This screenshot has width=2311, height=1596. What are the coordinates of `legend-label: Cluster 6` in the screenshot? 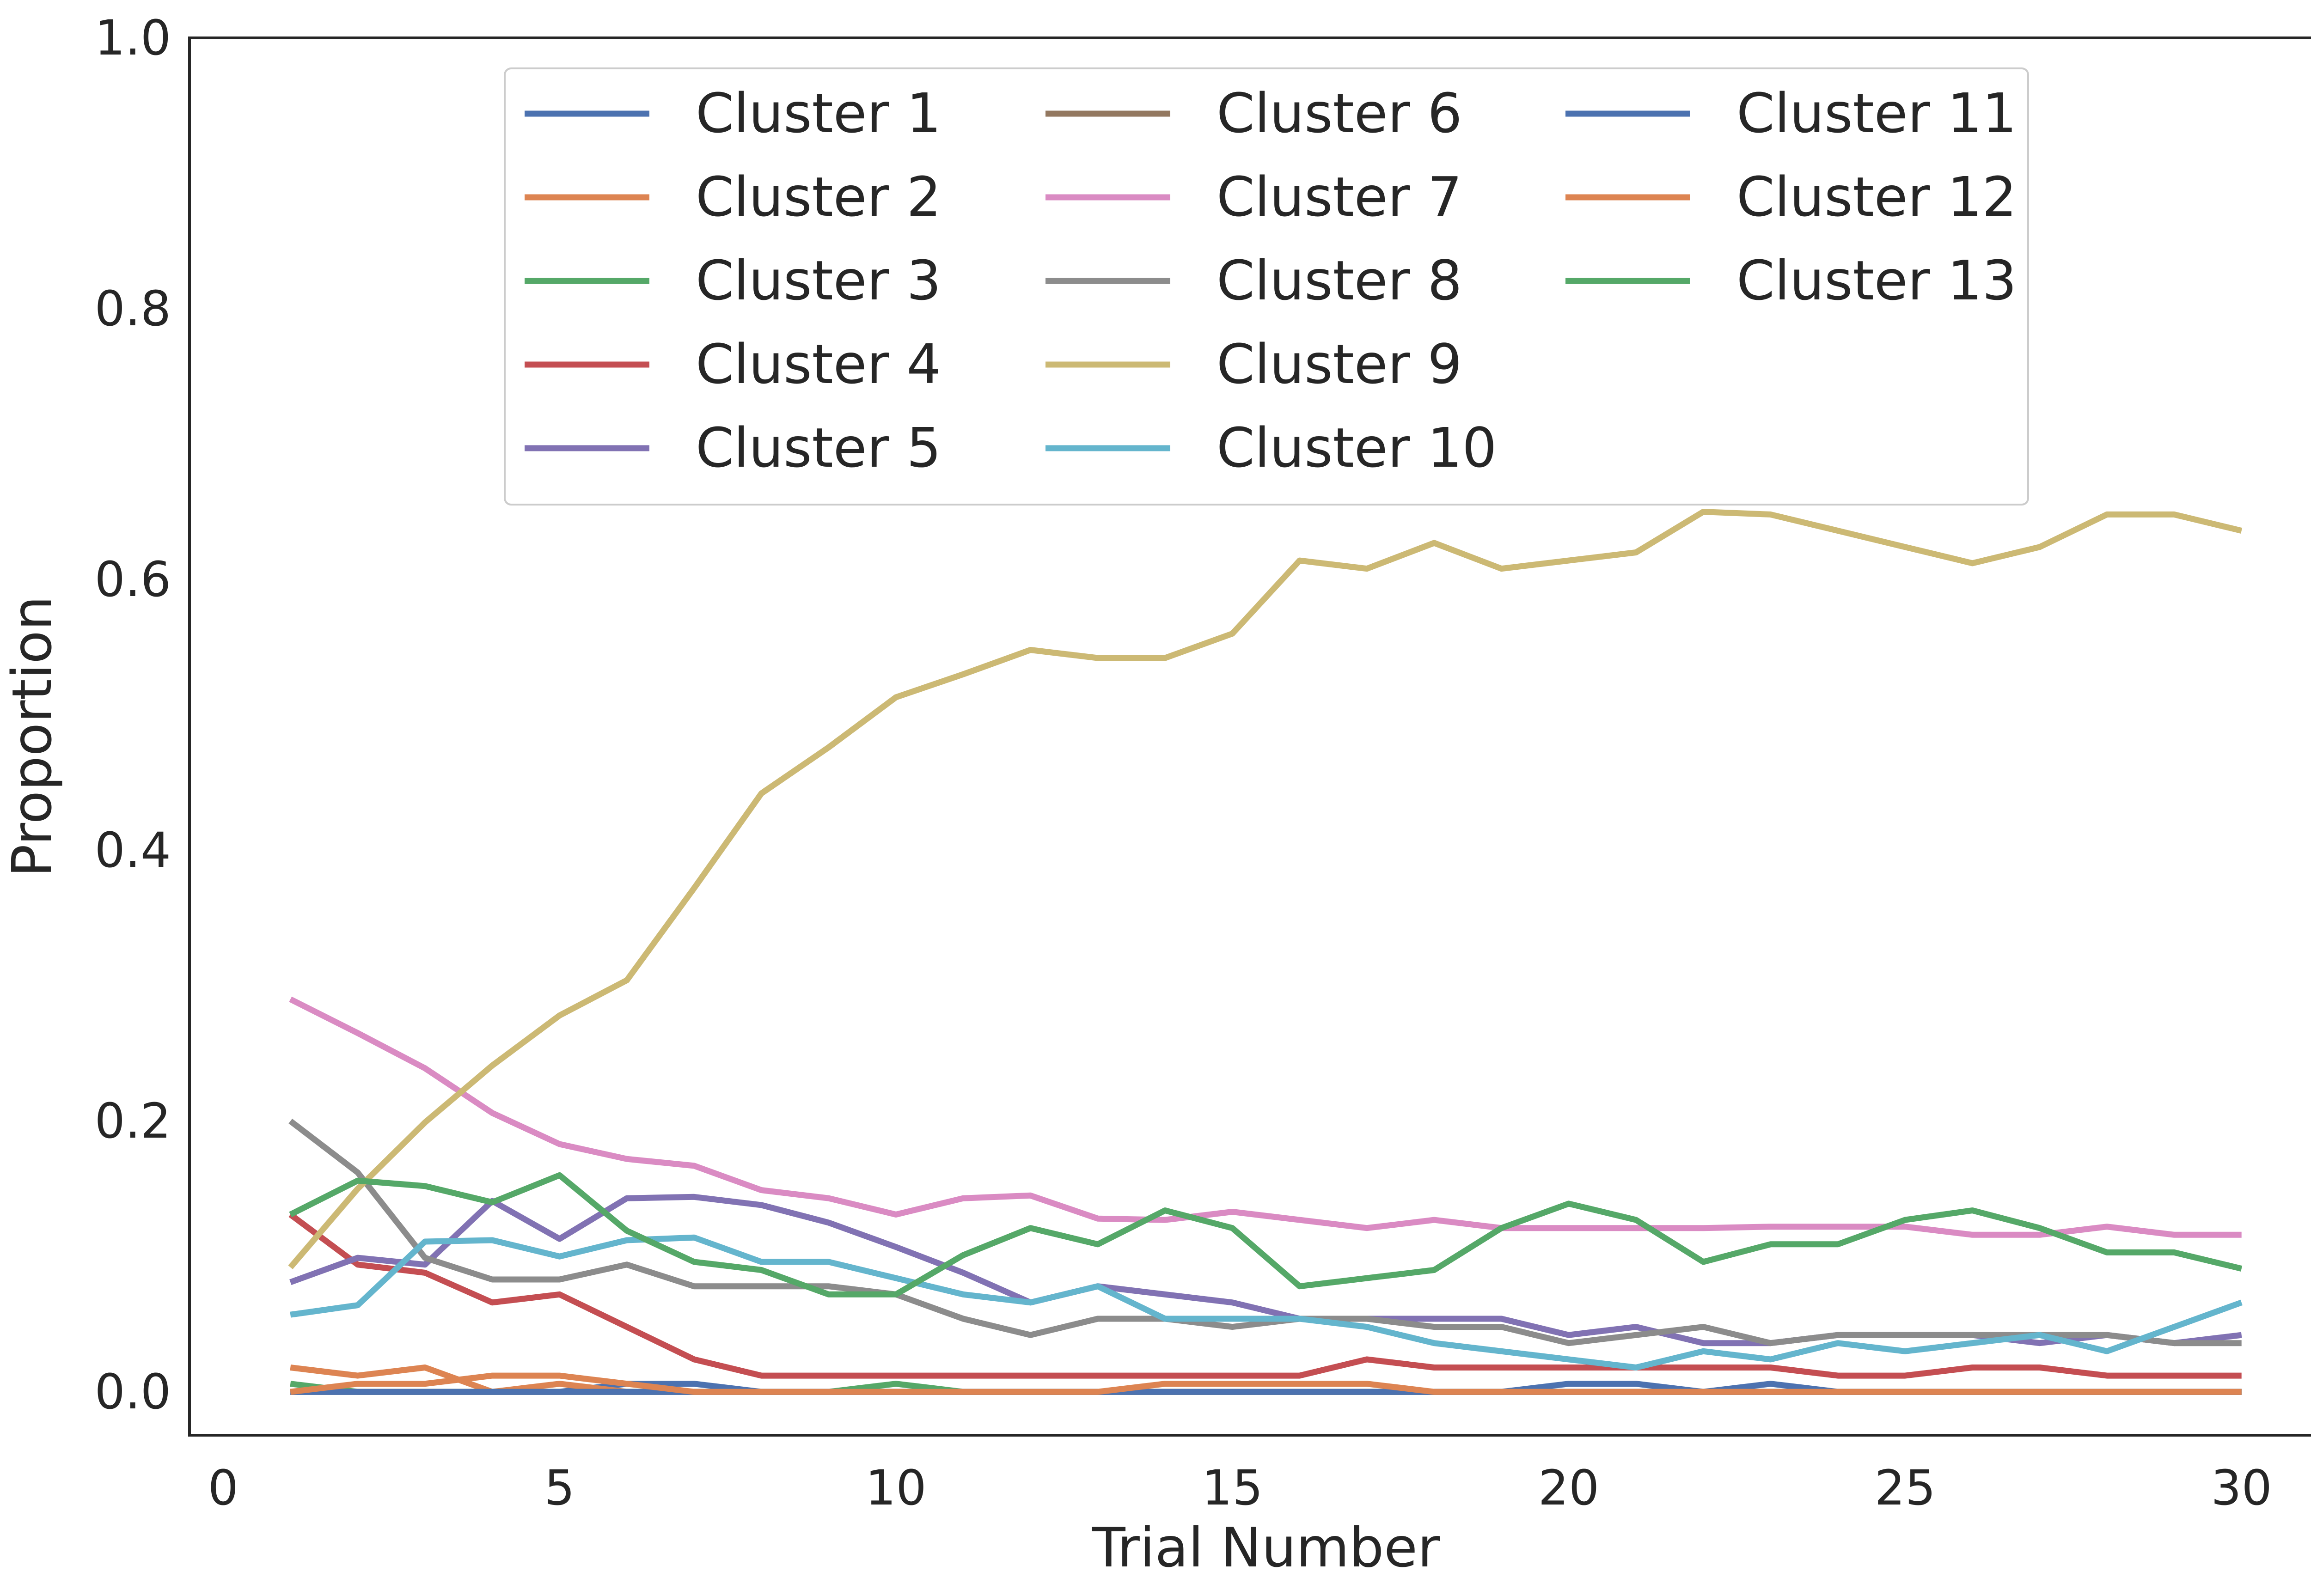 It's located at (1339, 113).